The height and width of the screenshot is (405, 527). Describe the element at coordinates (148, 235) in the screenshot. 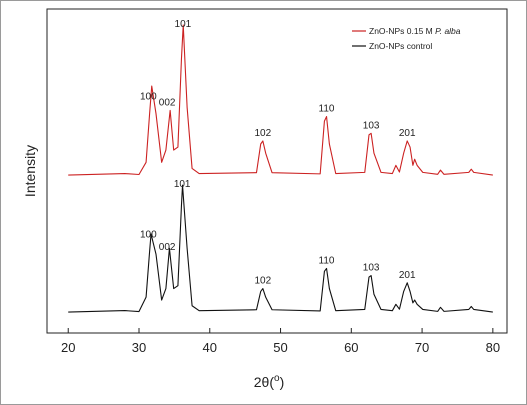

I see `peak-label-100-series-1: 100` at that location.